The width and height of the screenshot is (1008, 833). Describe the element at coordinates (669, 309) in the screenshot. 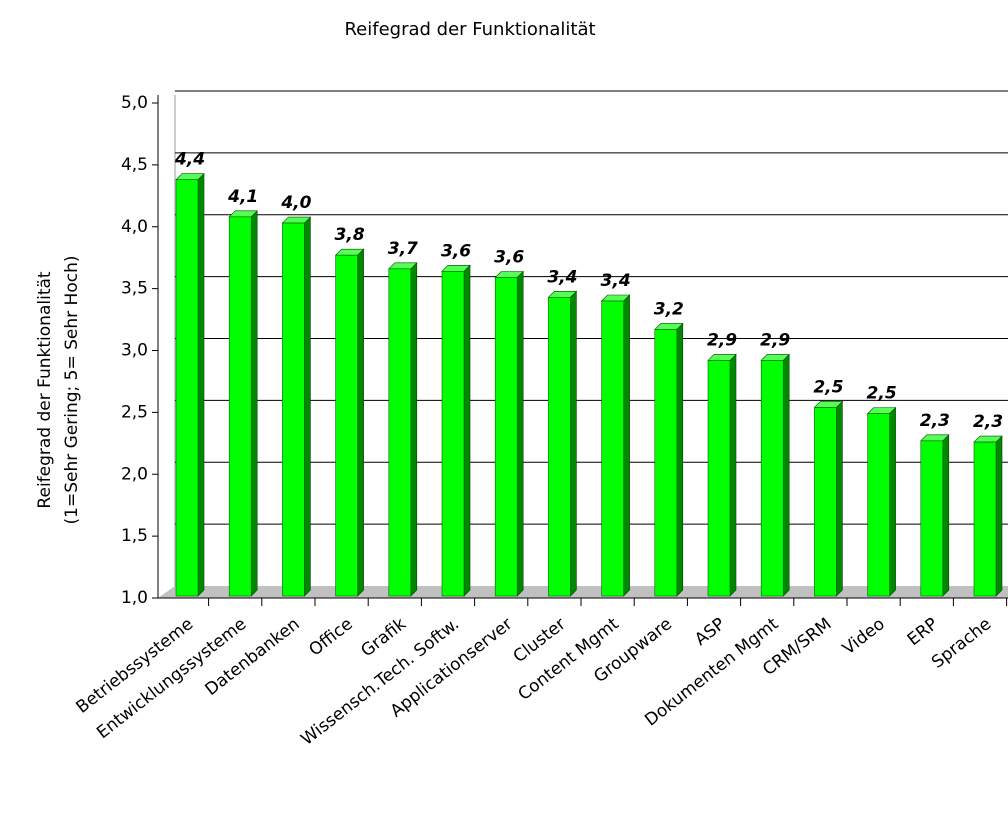

I see `value-label: 3,2` at that location.